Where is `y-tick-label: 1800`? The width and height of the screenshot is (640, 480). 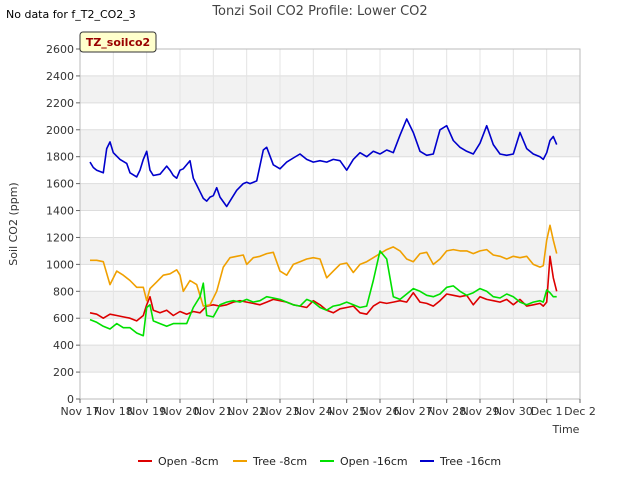
y-tick-label: 1800 is located at coordinates (60, 157).